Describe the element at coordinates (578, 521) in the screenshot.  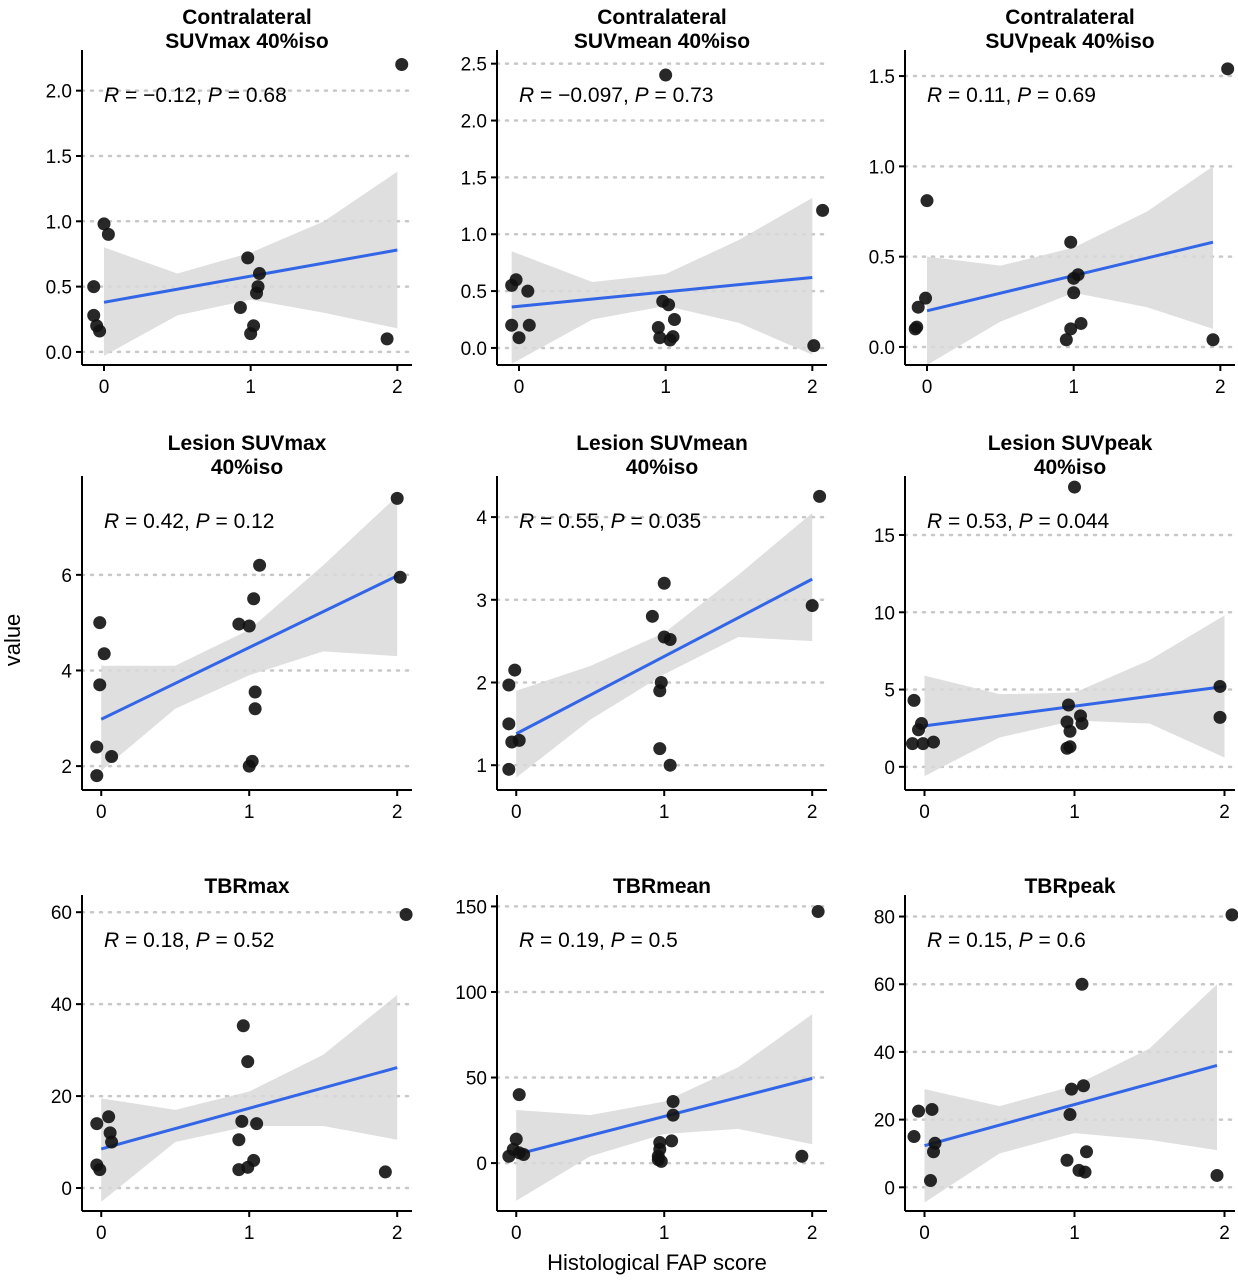
I see `r-value: 0.55` at that location.